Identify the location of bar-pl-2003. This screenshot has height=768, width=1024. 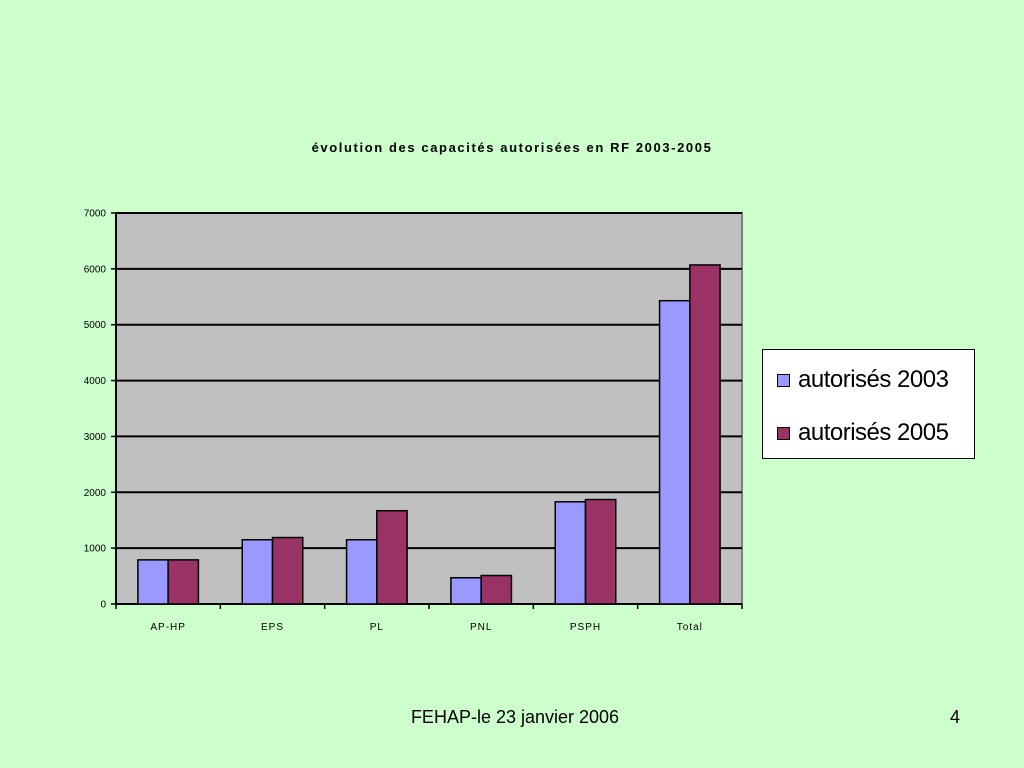
(361, 572).